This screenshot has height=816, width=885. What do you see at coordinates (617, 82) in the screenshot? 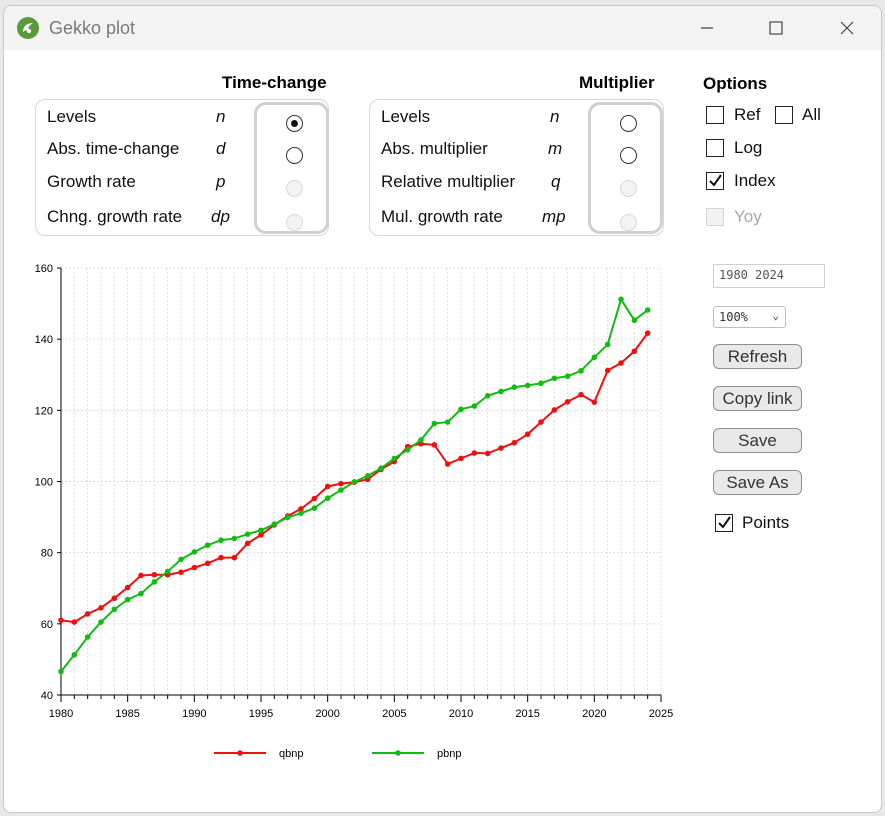
I see `multiplier-header: Multiplier` at bounding box center [617, 82].